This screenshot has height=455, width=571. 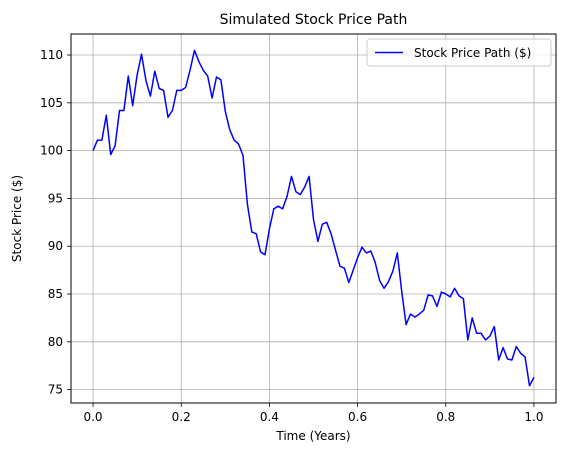 What do you see at coordinates (312, 436) in the screenshot?
I see `x-axis-label: Time (Years)` at bounding box center [312, 436].